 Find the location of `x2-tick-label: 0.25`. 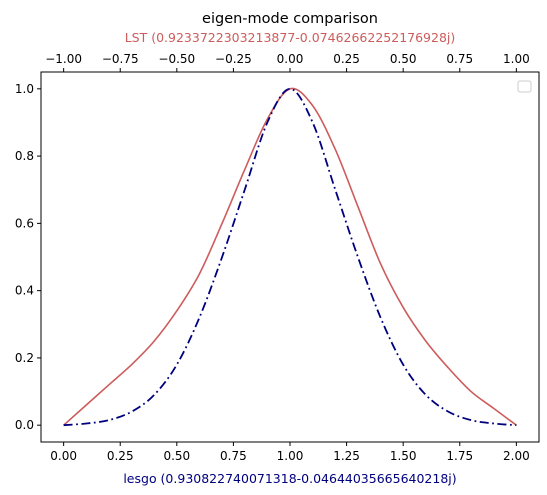

x2-tick-label: 0.25 is located at coordinates (346, 59).